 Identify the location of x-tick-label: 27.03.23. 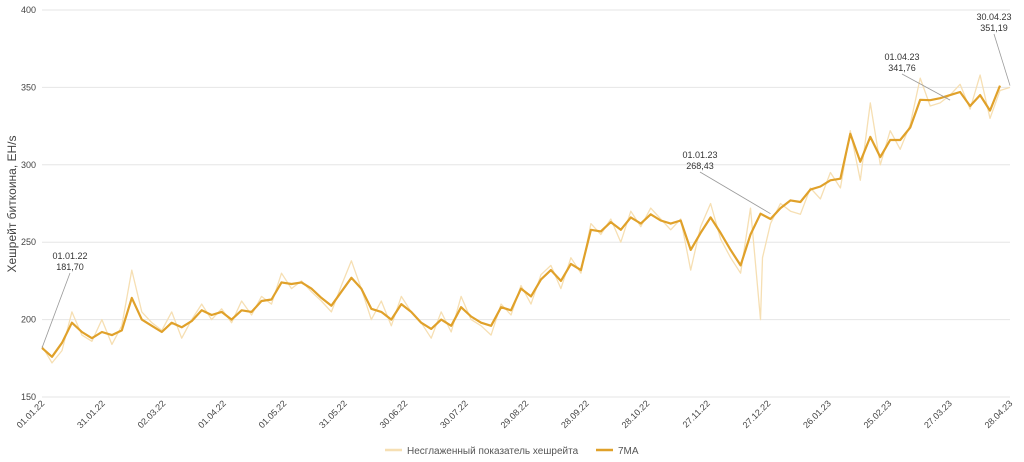
(938, 414).